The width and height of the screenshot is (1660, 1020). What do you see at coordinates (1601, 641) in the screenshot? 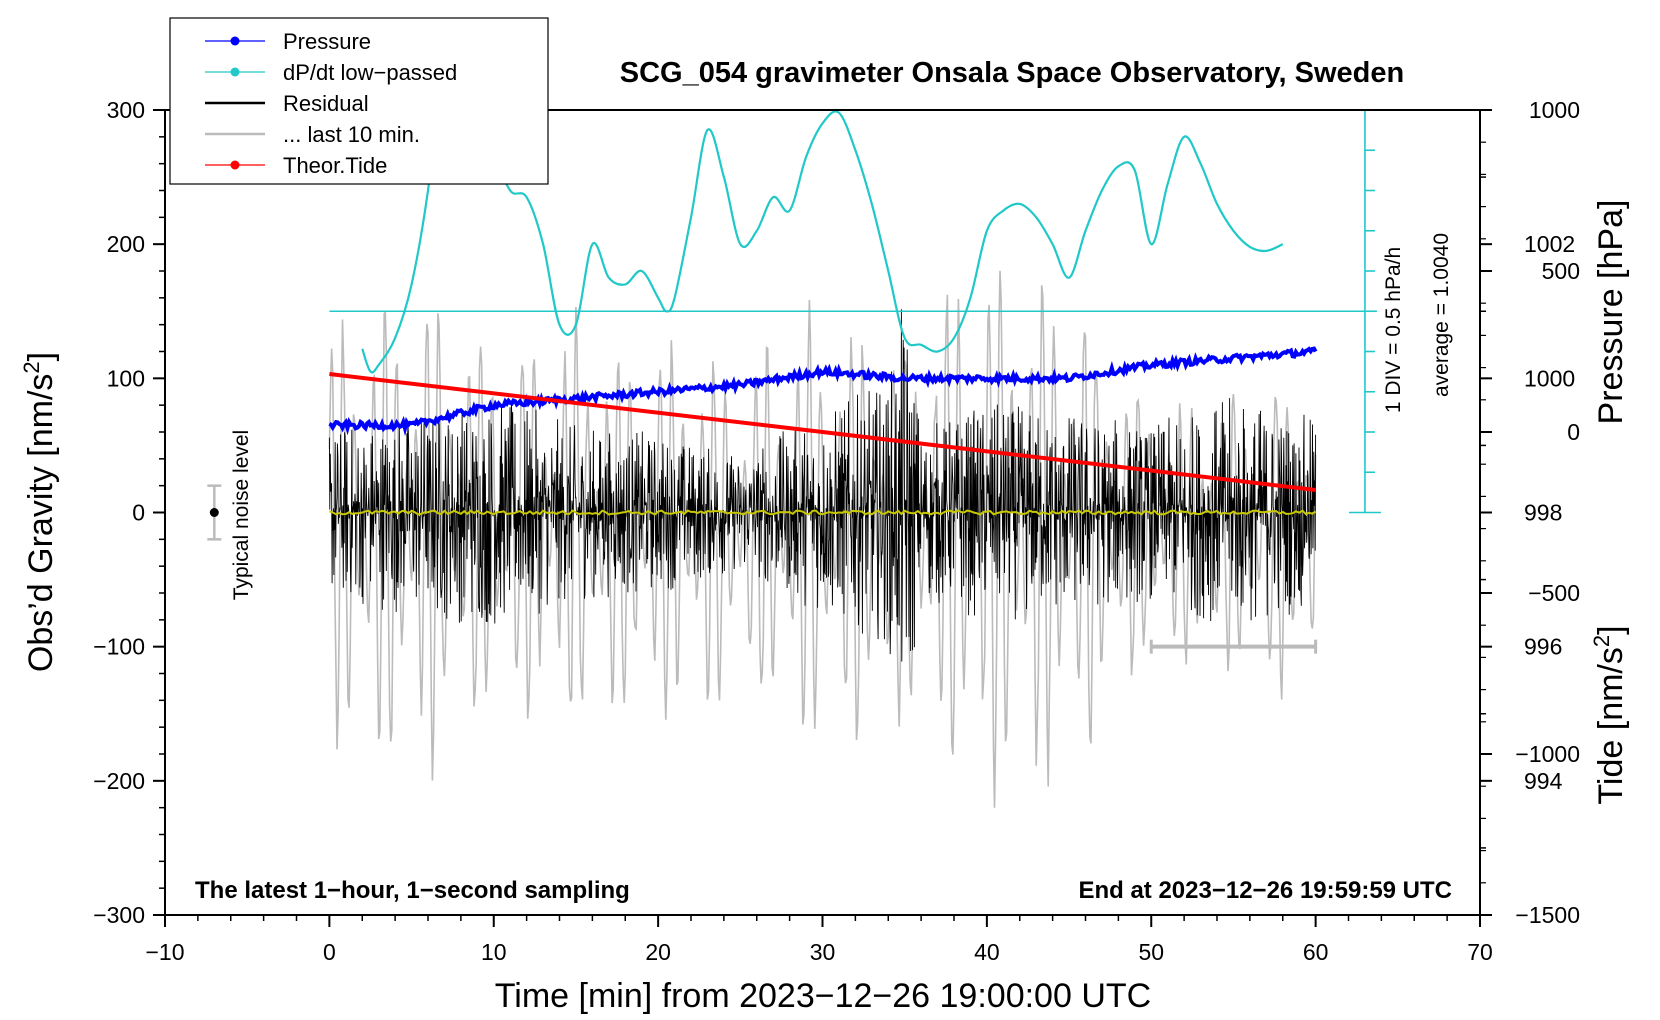
I see `y-axis-label-tide-sup: 2` at bounding box center [1601, 641].